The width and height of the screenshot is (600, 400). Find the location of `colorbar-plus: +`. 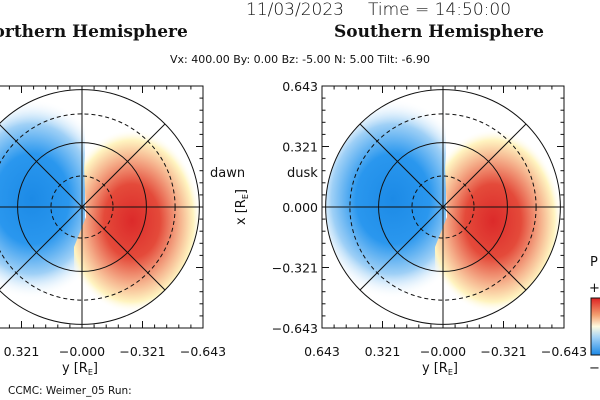

colorbar-plus: + is located at coordinates (594, 288).